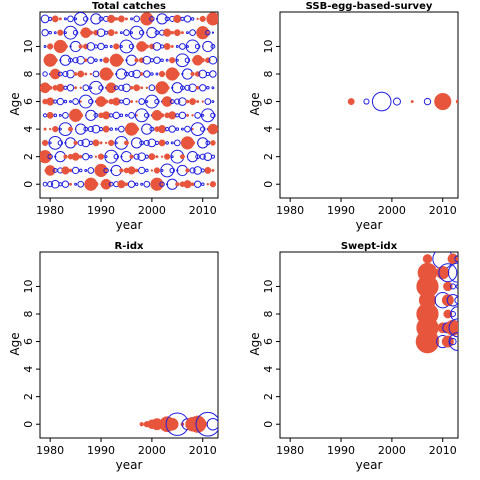 This screenshot has height=480, width=480. Describe the element at coordinates (369, 105) in the screenshot. I see `plot-frame` at that location.